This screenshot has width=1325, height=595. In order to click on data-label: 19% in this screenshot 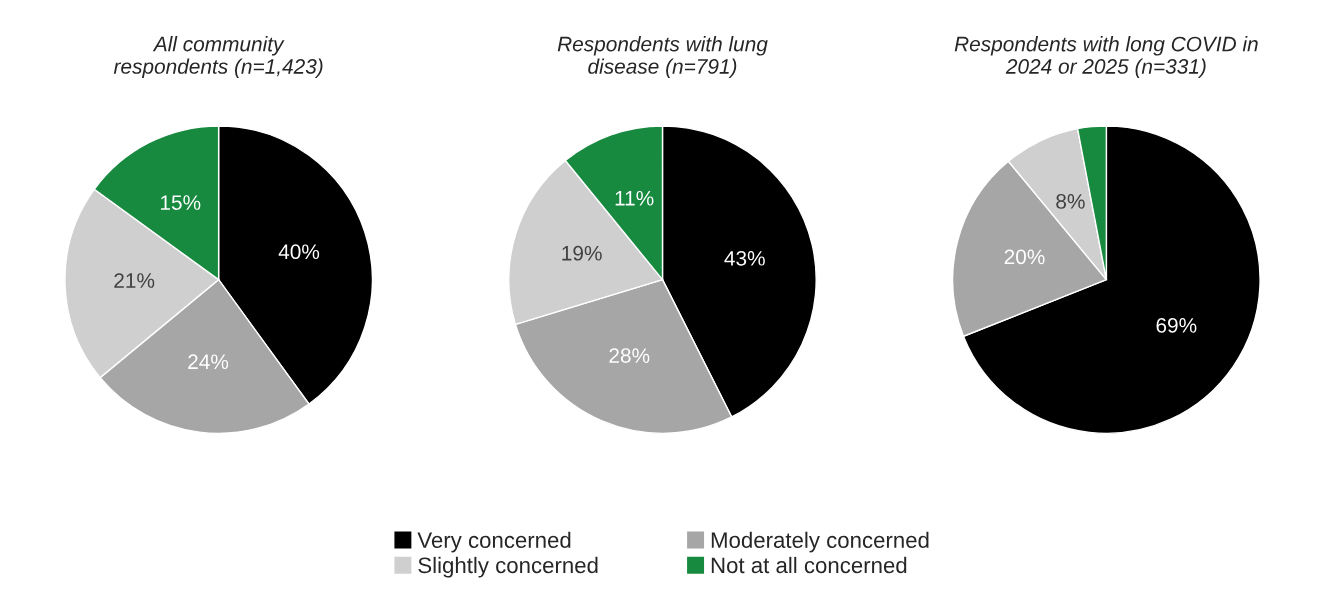, I will do `click(582, 253)`.